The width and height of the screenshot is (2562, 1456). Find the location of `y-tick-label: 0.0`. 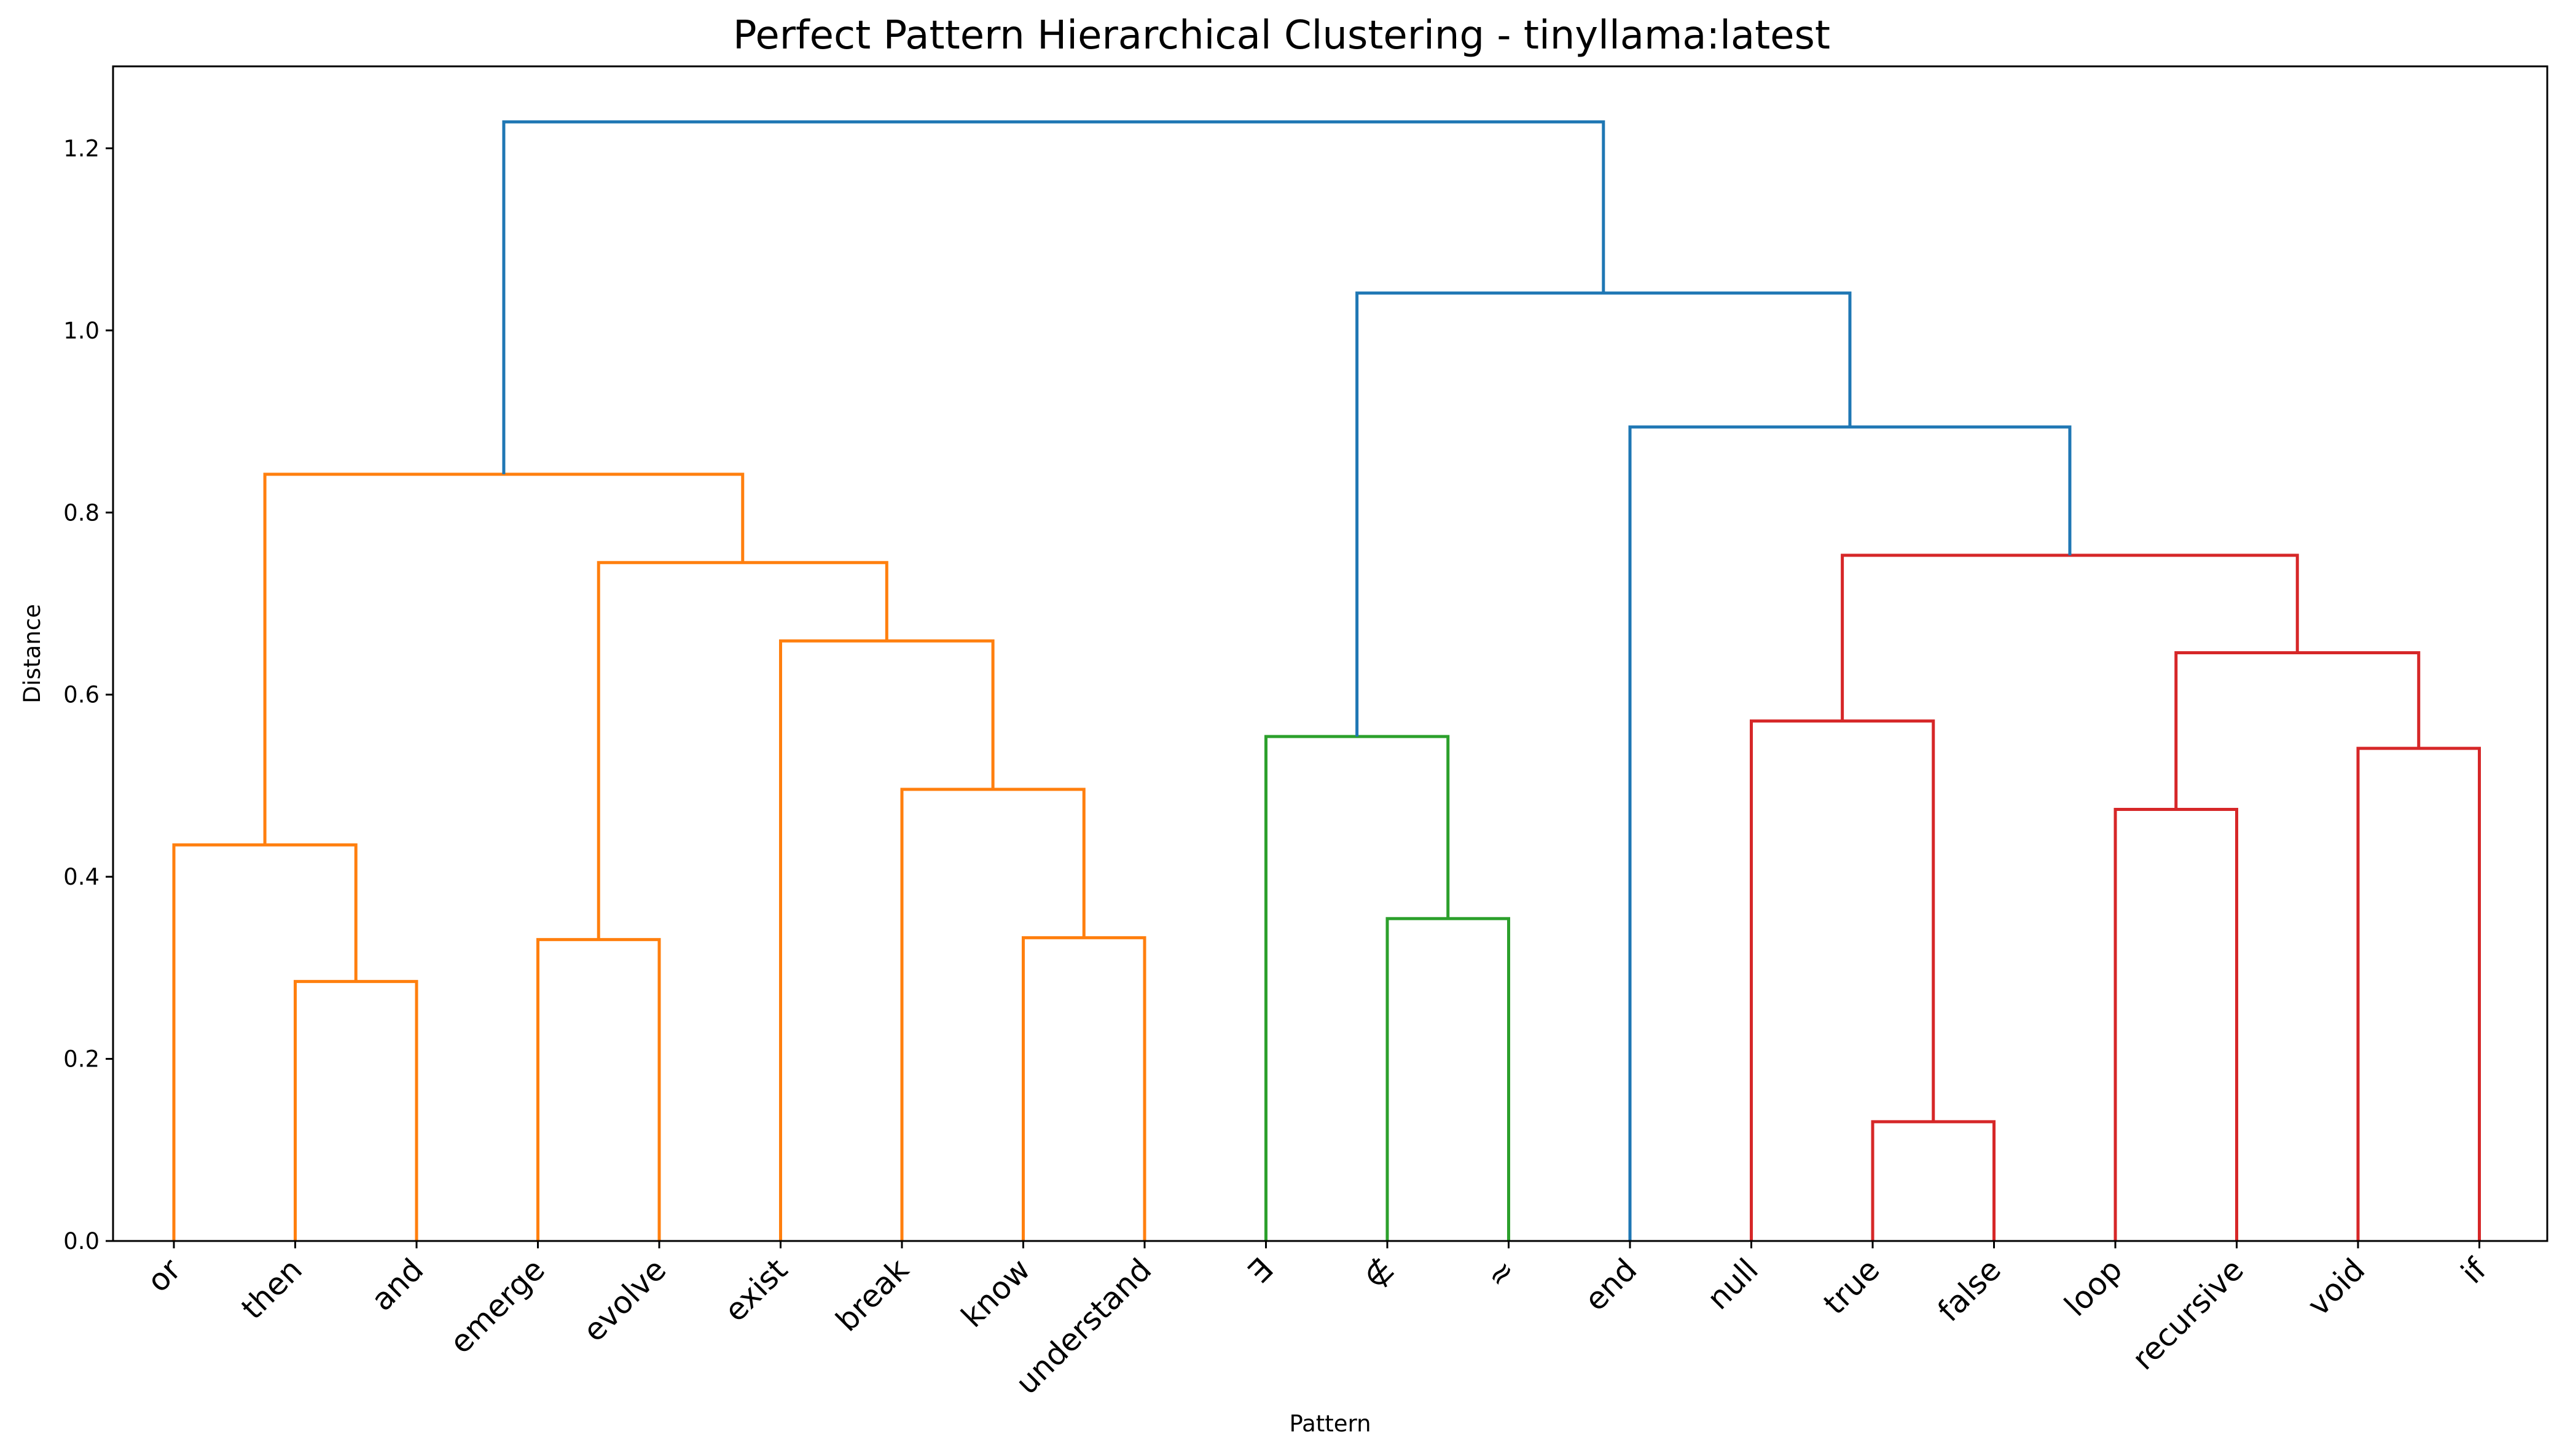

y-tick-label: 0.0 is located at coordinates (81, 1241).